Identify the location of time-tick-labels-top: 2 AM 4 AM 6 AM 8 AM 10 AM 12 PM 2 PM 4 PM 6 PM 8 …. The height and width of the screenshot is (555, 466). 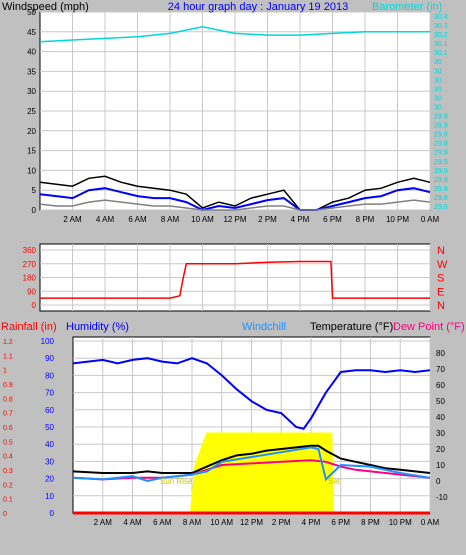
(251, 219).